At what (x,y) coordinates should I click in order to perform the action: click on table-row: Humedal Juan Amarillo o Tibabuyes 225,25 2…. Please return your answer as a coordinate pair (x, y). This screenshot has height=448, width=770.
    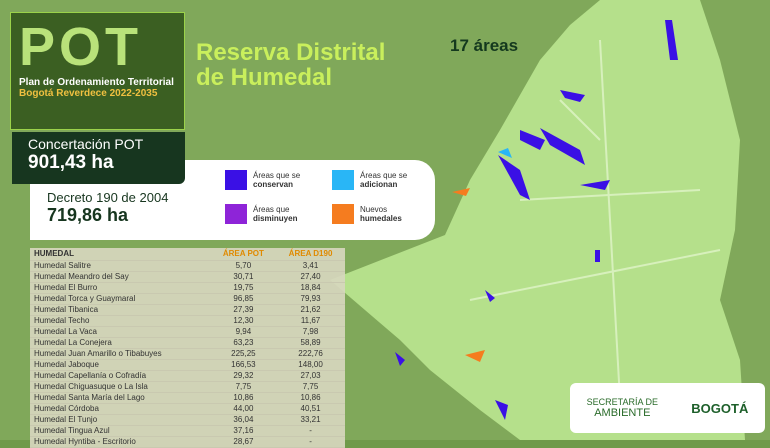
    Looking at the image, I should click on (187, 354).